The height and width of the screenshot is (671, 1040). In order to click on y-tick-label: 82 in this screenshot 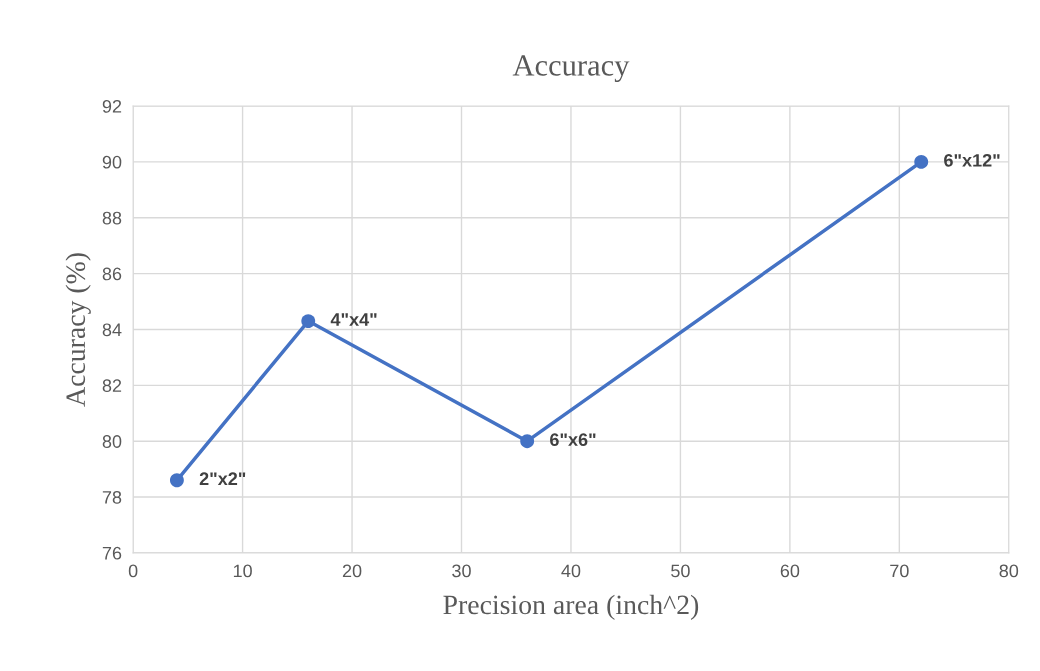, I will do `click(112, 386)`.